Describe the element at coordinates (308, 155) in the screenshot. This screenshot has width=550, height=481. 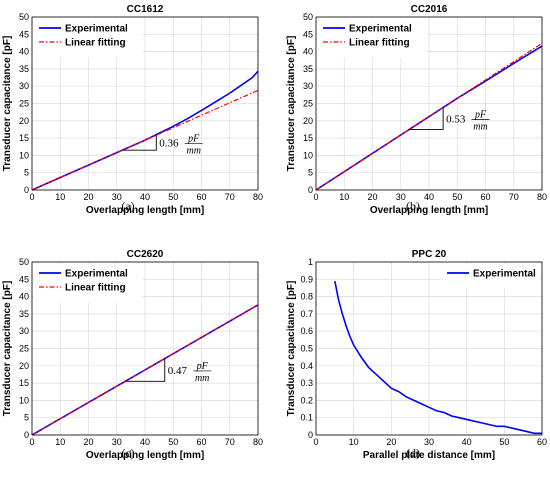
I see `y-tick-label: 10` at that location.